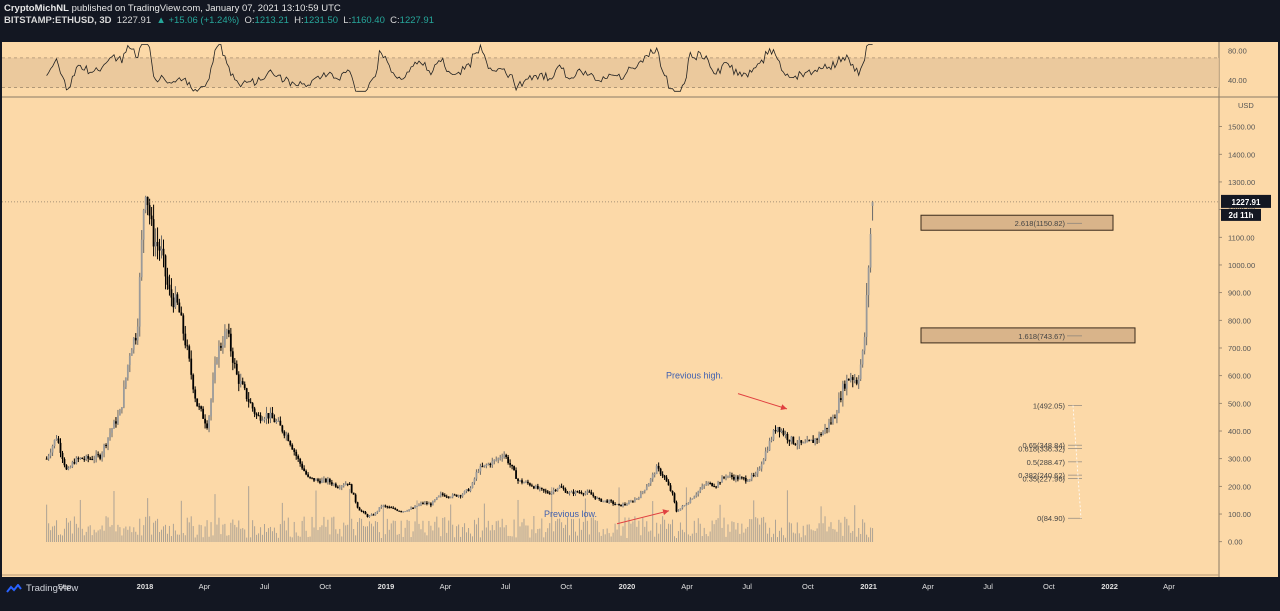  What do you see at coordinates (1239, 459) in the screenshot?
I see `price-tick-label: 300.00` at bounding box center [1239, 459].